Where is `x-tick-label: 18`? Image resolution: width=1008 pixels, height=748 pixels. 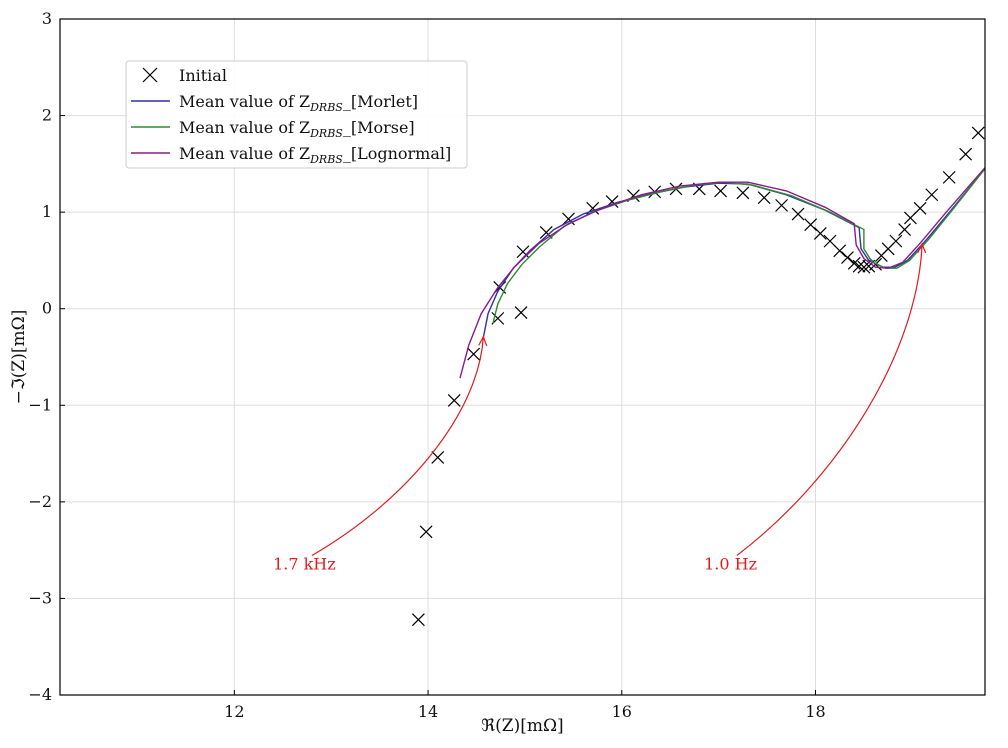
x-tick-label: 18 is located at coordinates (815, 711).